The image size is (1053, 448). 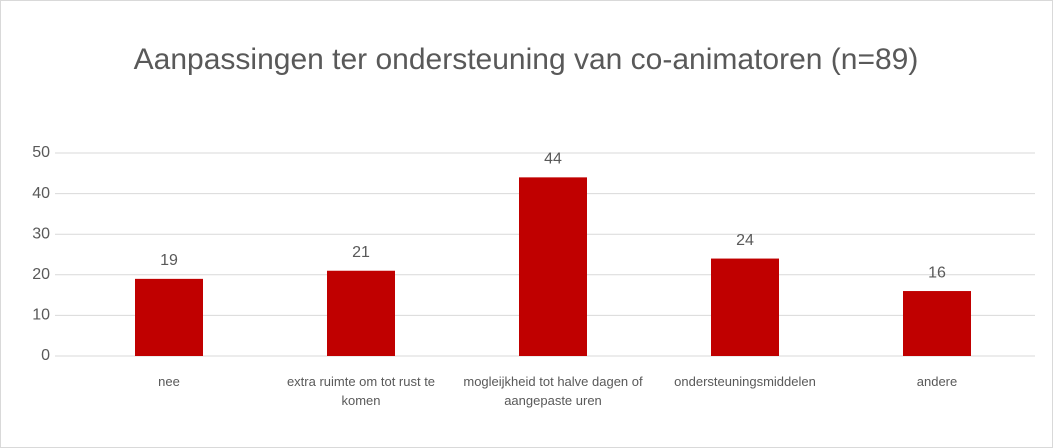 I want to click on y-tick-label: 30, so click(x=41, y=233).